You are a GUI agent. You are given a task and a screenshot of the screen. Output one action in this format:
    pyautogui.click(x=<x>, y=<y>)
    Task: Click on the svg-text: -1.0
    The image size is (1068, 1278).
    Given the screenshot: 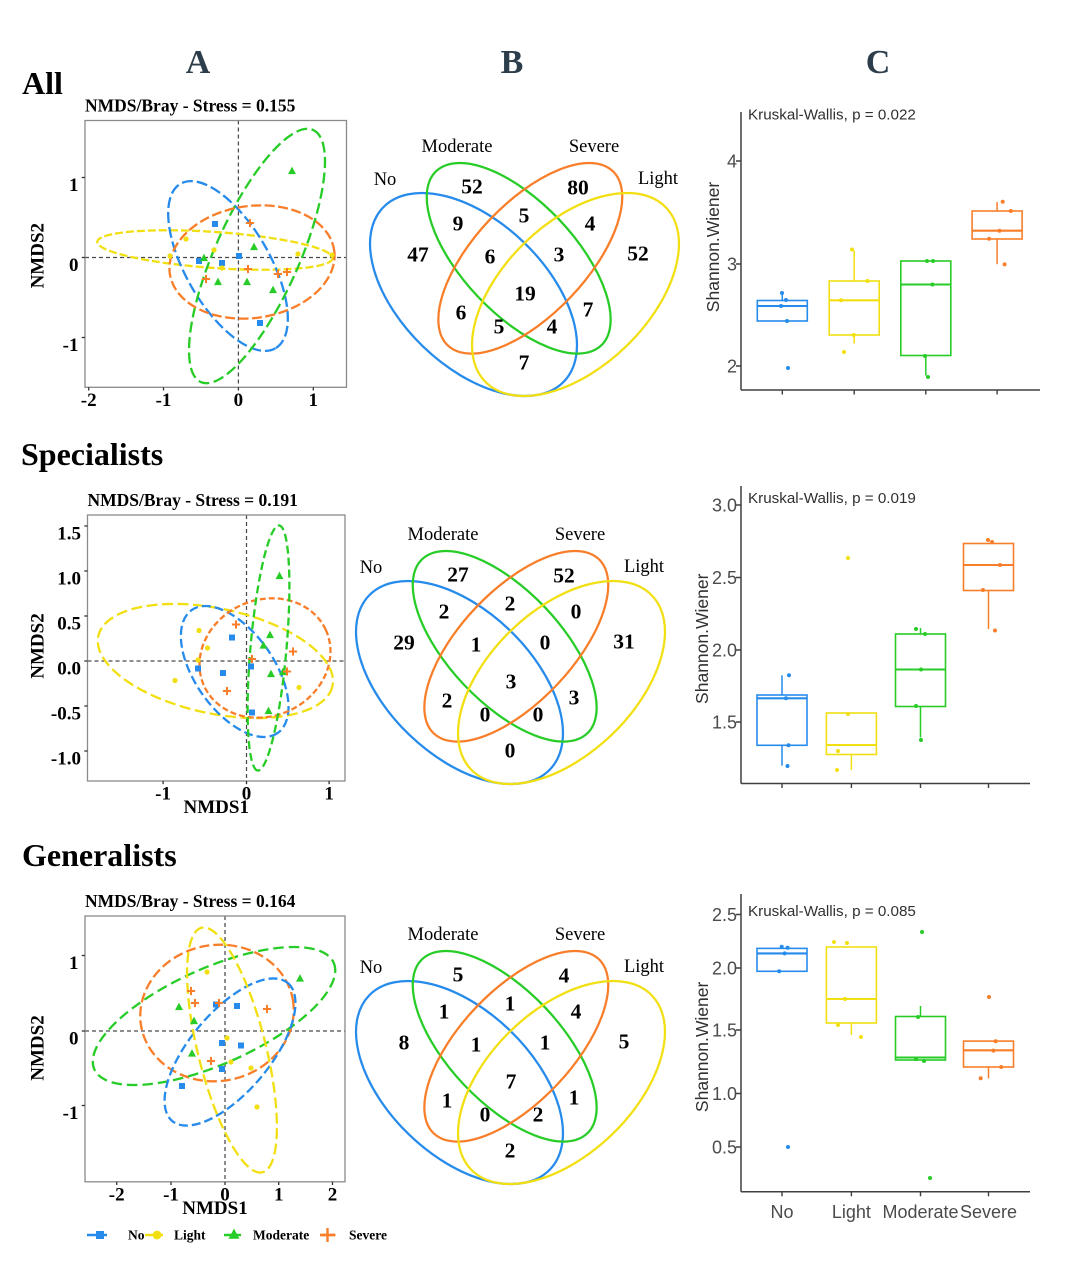 What is the action you would take?
    pyautogui.click(x=66, y=759)
    